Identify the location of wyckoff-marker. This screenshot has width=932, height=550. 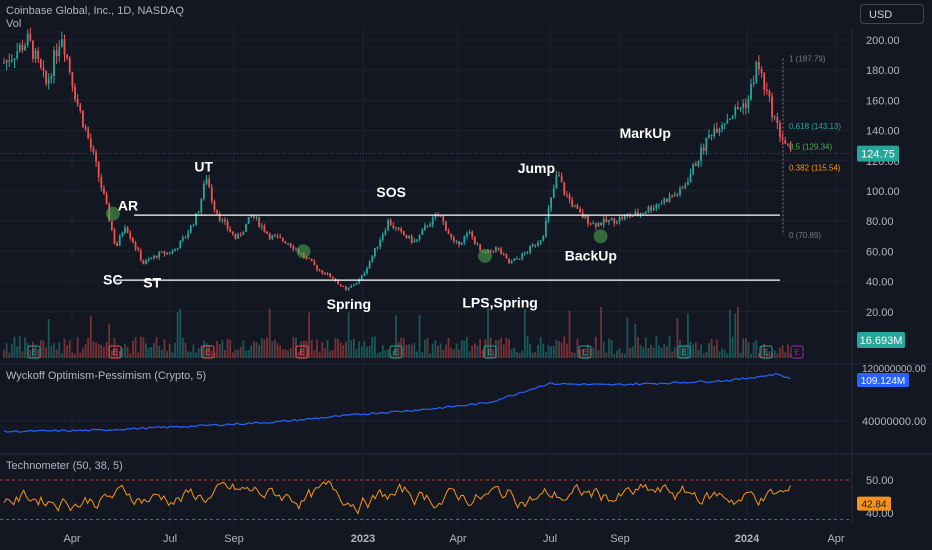
(303, 251).